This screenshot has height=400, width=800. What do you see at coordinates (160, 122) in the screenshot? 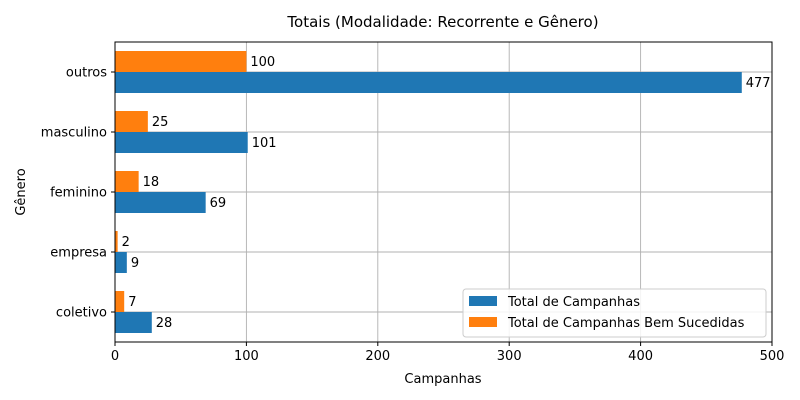
I see `data-label-masculino-series-2: 25` at bounding box center [160, 122].